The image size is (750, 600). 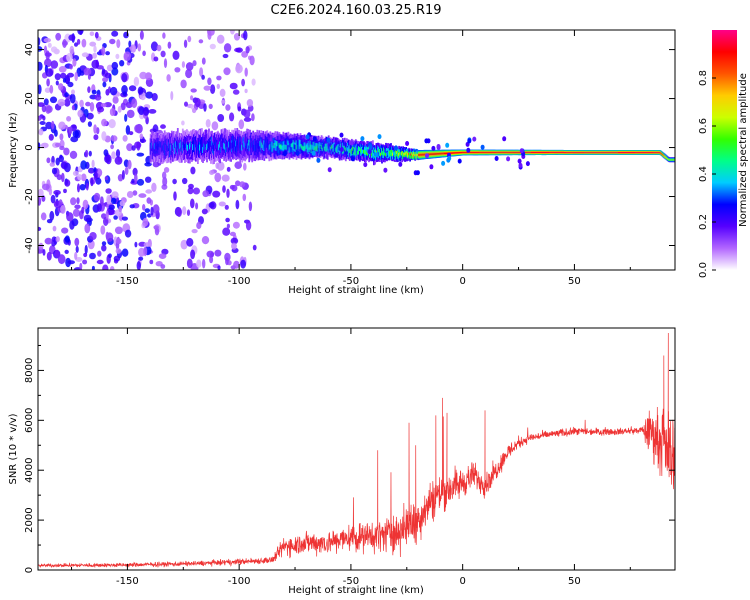 What do you see at coordinates (356, 590) in the screenshot?
I see `snr-x-axis-label: Height of straight line (km)` at bounding box center [356, 590].